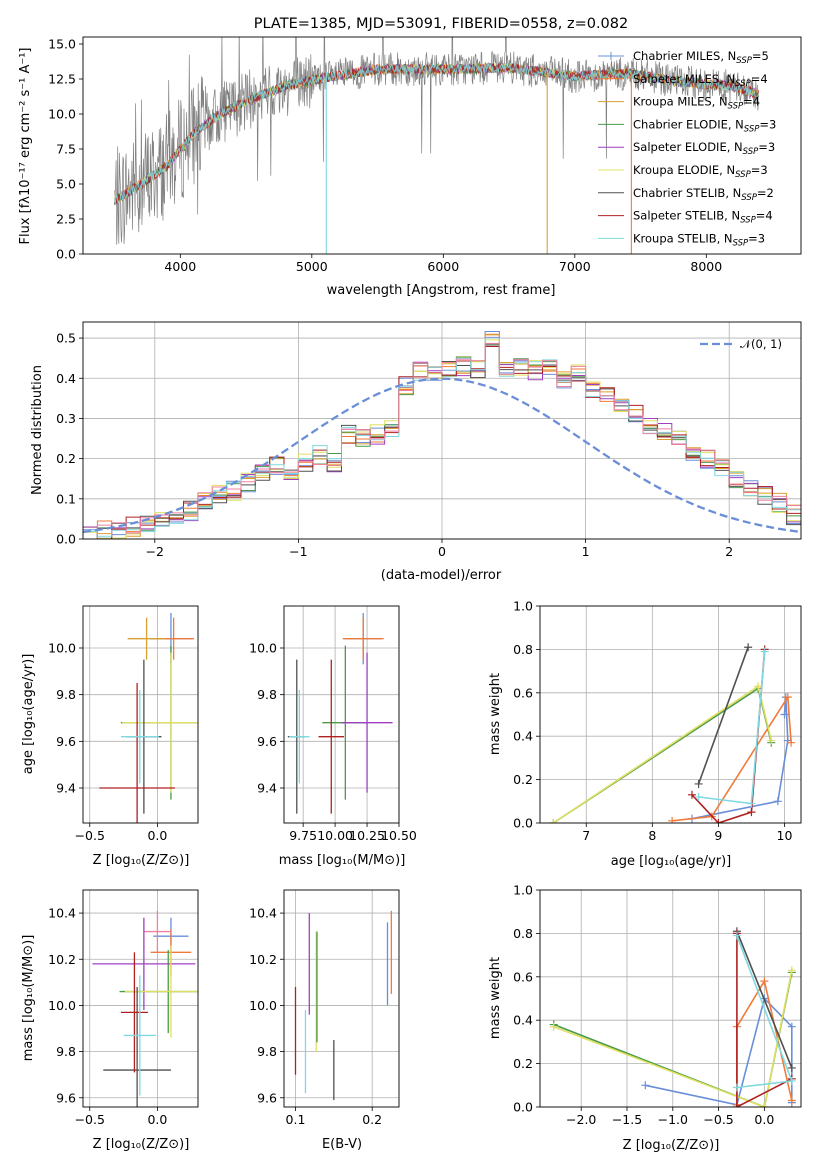  Describe the element at coordinates (704, 125) in the screenshot. I see `legend-label: Chabrier ELODIE, NSSP=3` at that location.